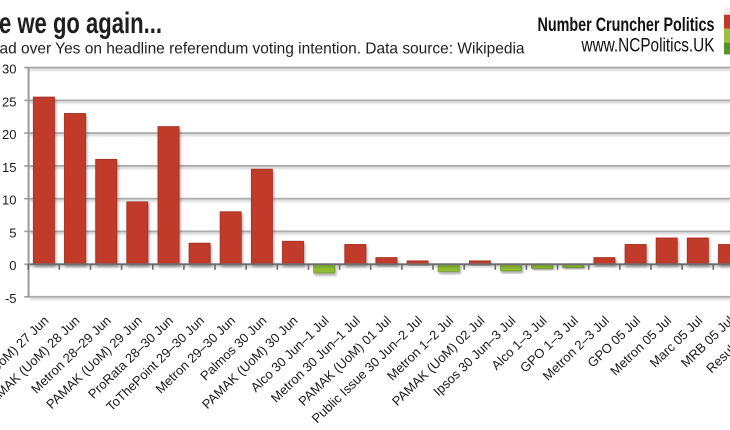 This screenshot has width=730, height=430. I want to click on svg-text: Number Cruncher Politics, so click(626, 25).